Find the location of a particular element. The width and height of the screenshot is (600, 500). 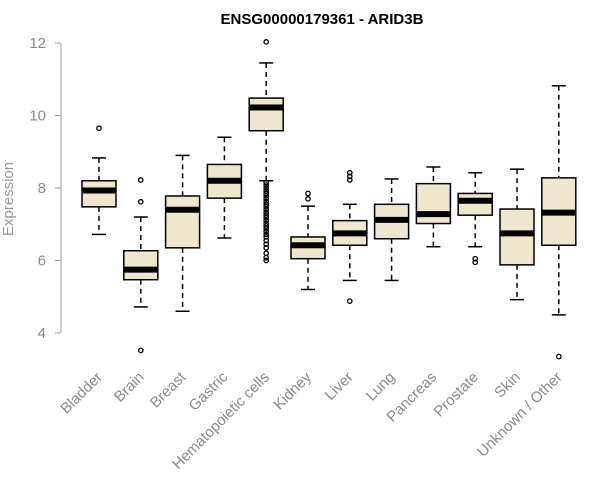

box-unknown-other is located at coordinates (559, 222).